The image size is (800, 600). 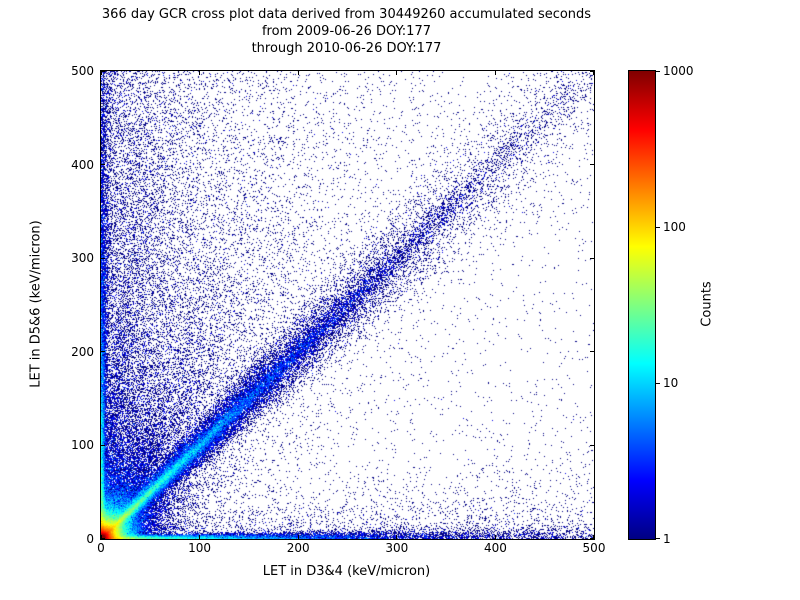 What do you see at coordinates (82, 164) in the screenshot?
I see `y-tick-label: 400` at bounding box center [82, 164].